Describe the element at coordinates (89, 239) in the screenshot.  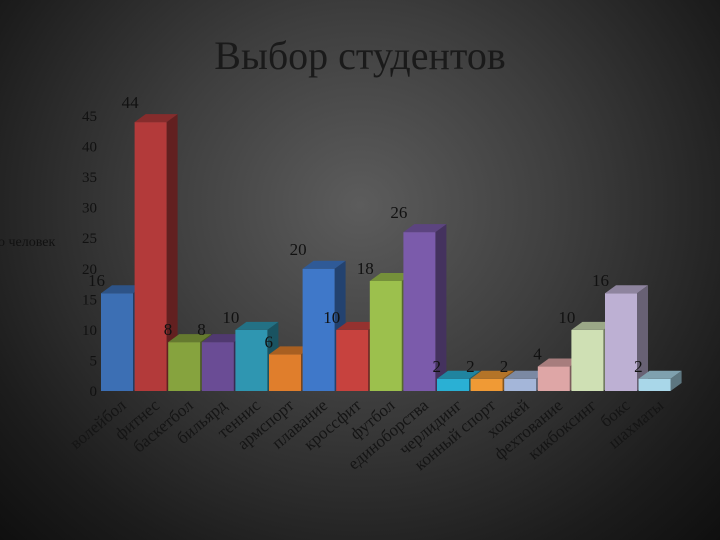
I see `y-tick-label: 25` at that location.